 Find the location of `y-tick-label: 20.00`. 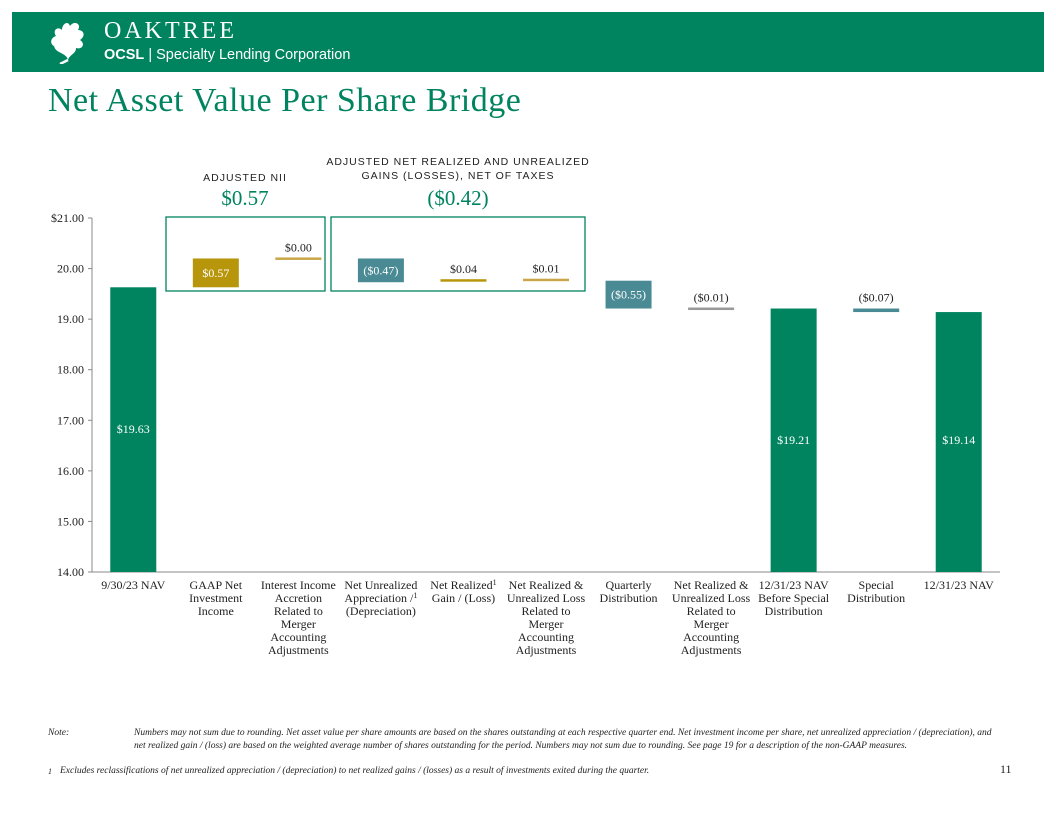

y-tick-label: 20.00 is located at coordinates (70, 269).